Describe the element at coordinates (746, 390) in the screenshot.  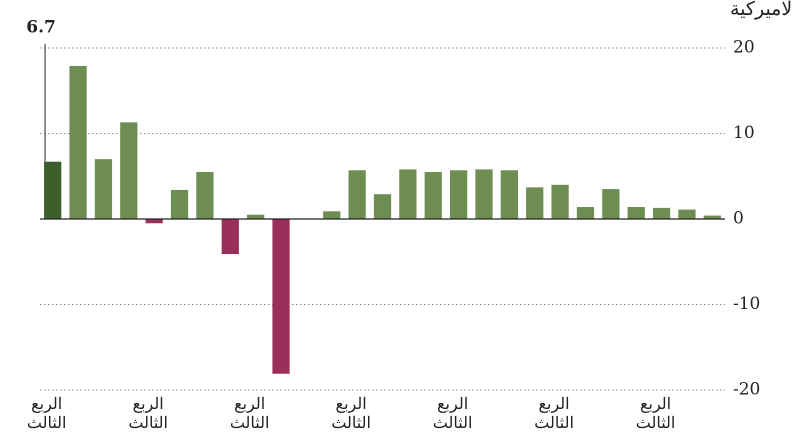
I see `y-tick-label: -20` at that location.